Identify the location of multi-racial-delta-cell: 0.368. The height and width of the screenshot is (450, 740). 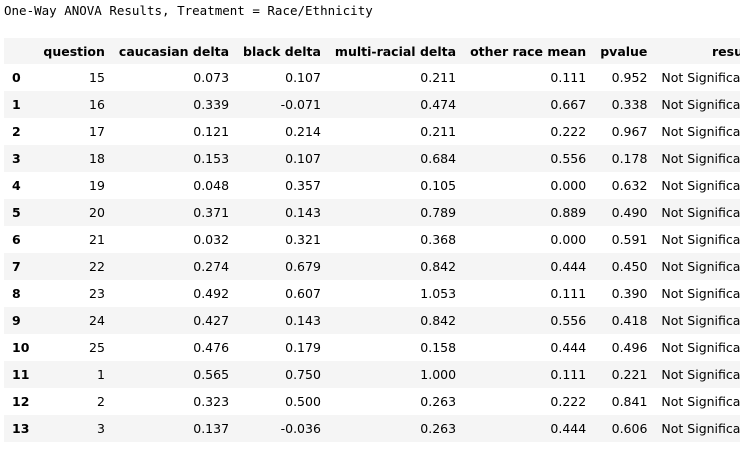
(438, 239).